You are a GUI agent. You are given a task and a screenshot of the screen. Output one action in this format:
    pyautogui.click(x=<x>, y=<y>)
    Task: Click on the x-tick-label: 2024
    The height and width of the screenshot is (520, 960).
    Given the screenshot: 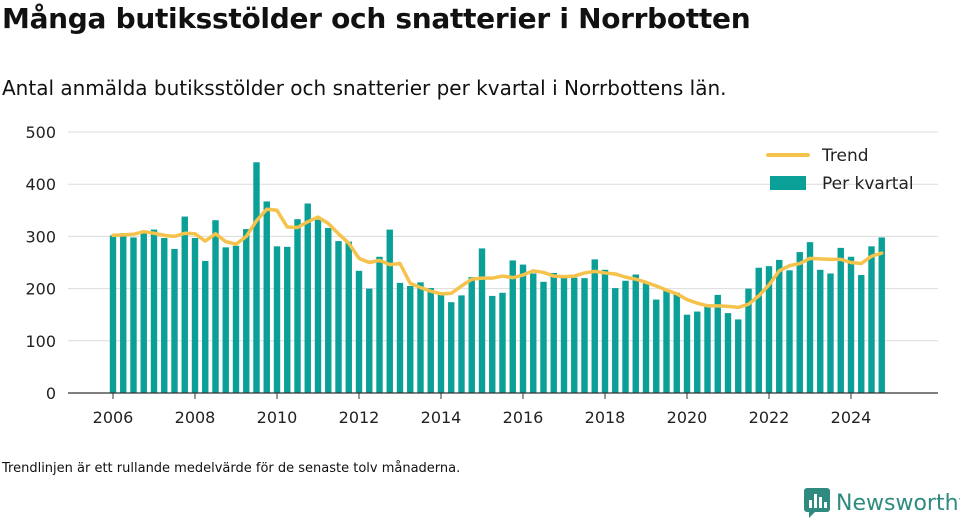 What is the action you would take?
    pyautogui.click(x=851, y=417)
    